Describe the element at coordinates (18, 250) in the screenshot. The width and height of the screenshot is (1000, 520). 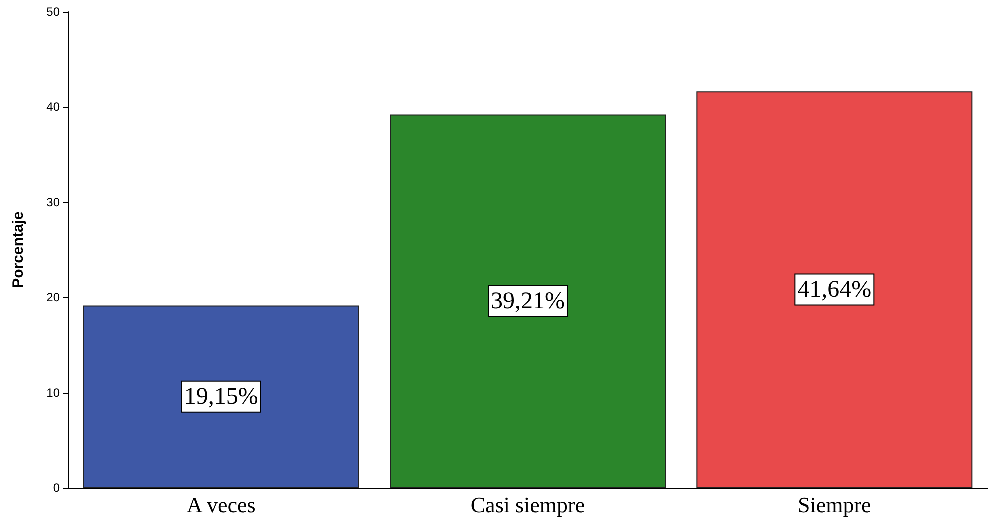
I see `y-axis-title: Porcentaje` at that location.